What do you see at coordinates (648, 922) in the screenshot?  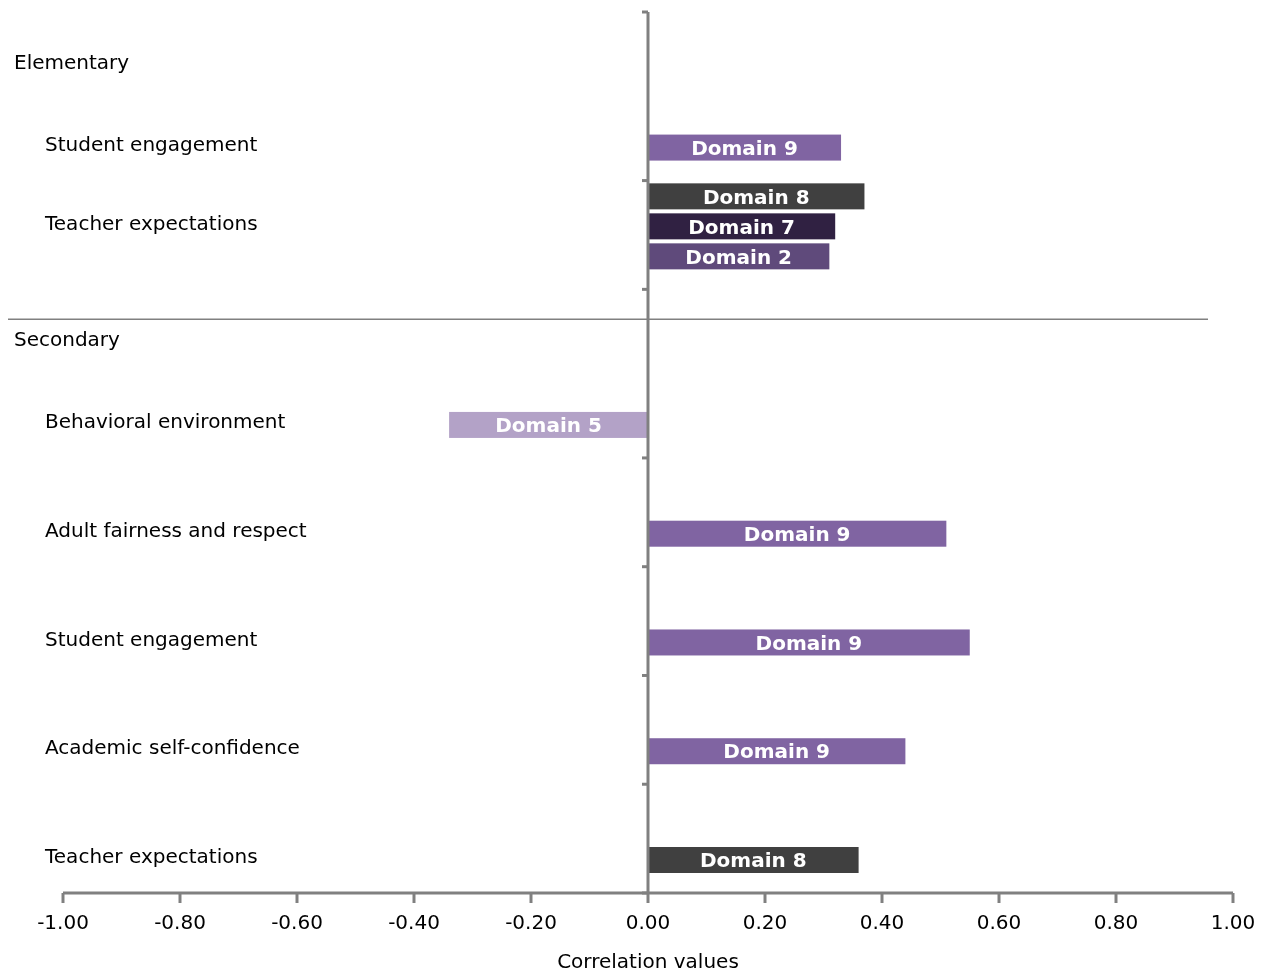 I see `x-tick-label: 0.00` at bounding box center [648, 922].